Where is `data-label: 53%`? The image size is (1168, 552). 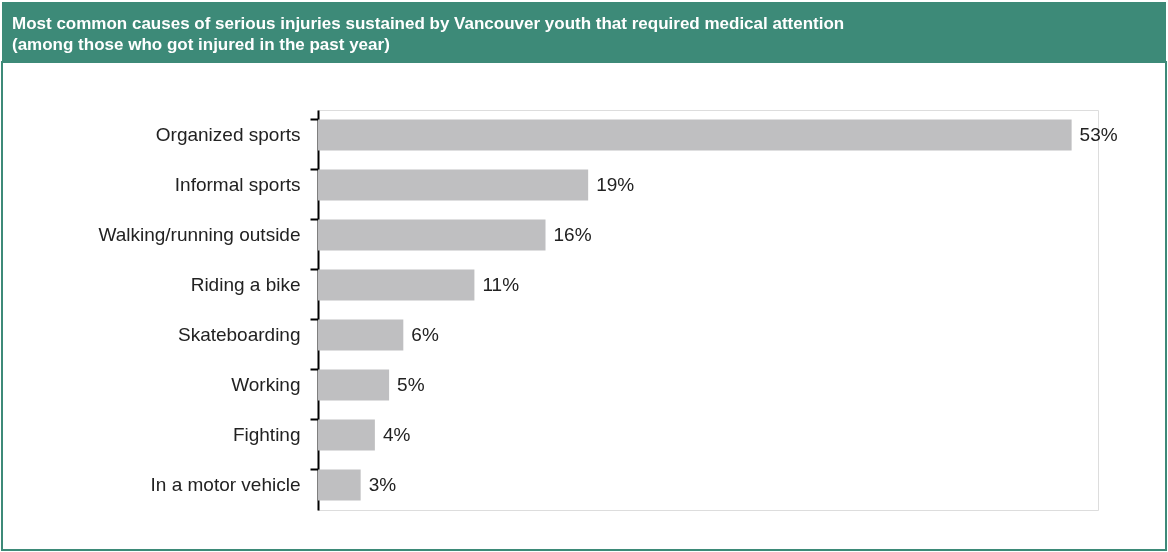 data-label: 53% is located at coordinates (1098, 134).